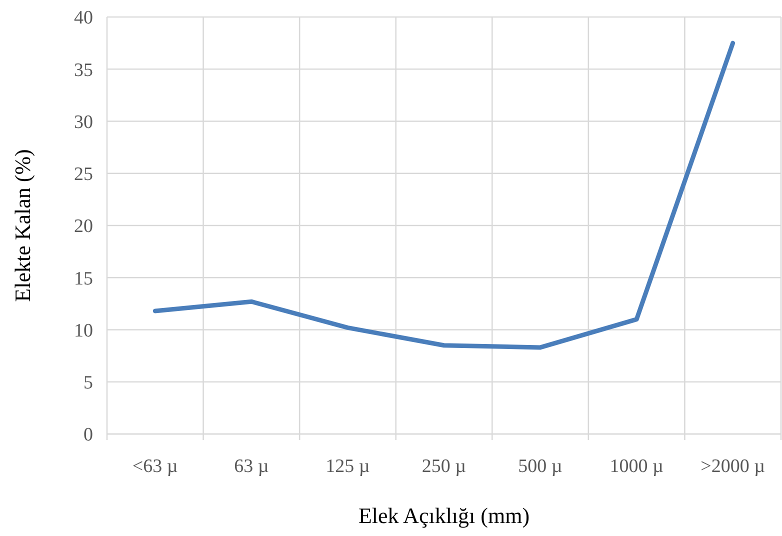 This screenshot has height=536, width=782. Describe the element at coordinates (83, 279) in the screenshot. I see `y-tick-label: 15` at that location.